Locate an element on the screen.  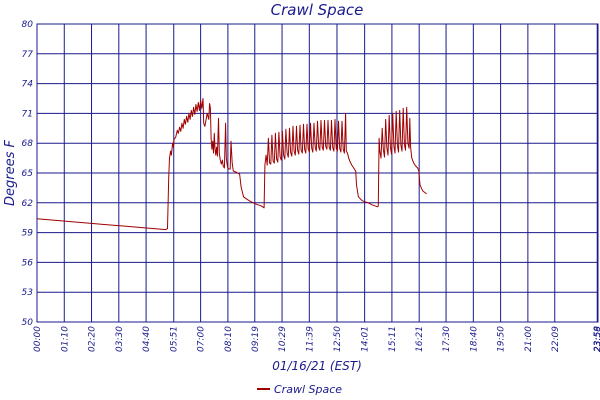
y-tick-label: 56 is located at coordinates (28, 263).